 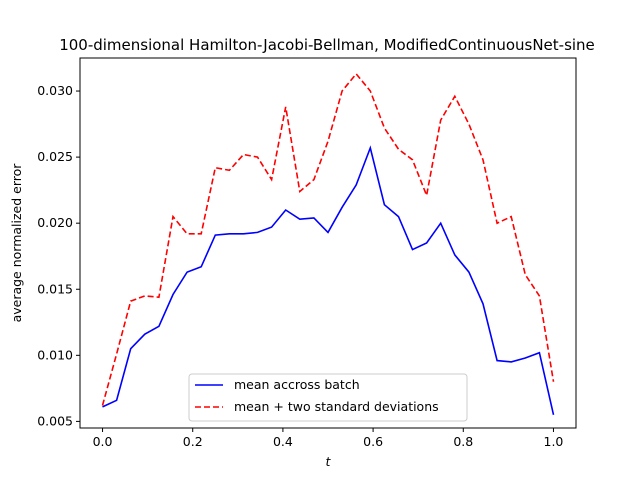 What do you see at coordinates (55, 354) in the screenshot?
I see `y-tick-label: 0.010` at bounding box center [55, 354].